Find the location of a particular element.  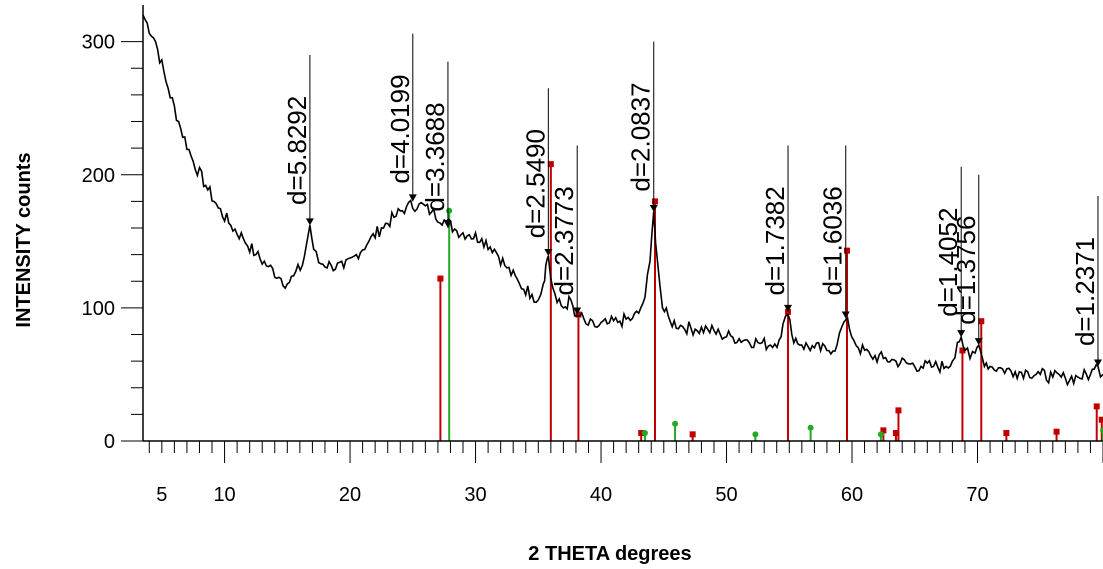

x-tick-label: 60 is located at coordinates (852, 495).